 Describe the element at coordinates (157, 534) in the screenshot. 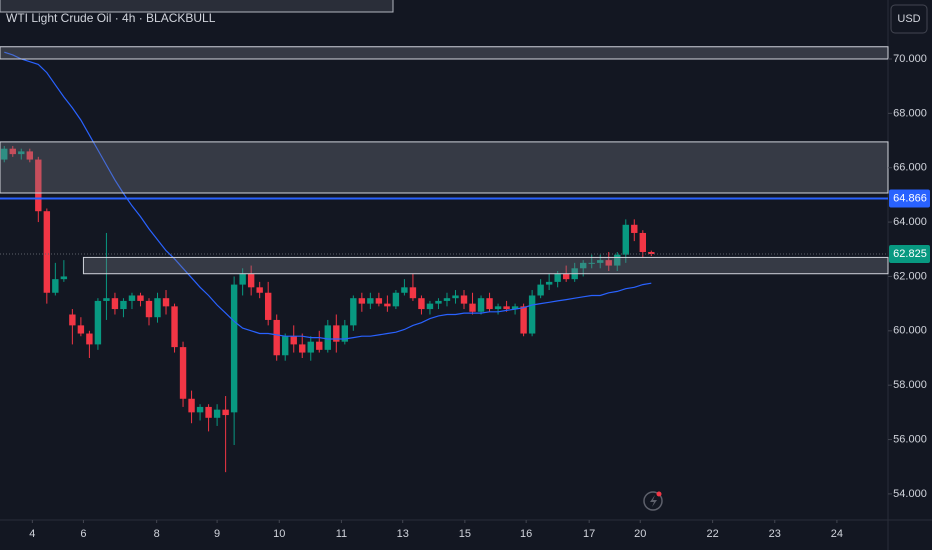

I see `x-tick-label: 8` at that location.